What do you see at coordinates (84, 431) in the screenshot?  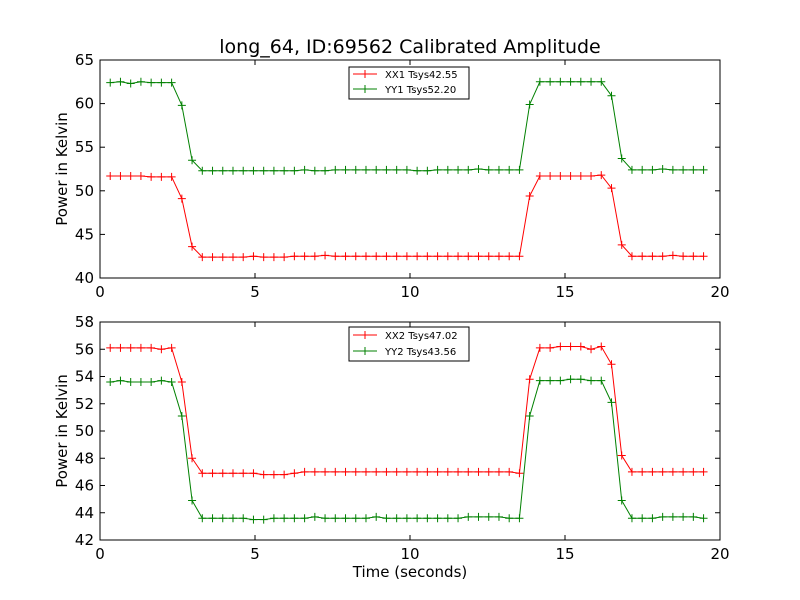 I see `y-tick-label: 50` at bounding box center [84, 431].